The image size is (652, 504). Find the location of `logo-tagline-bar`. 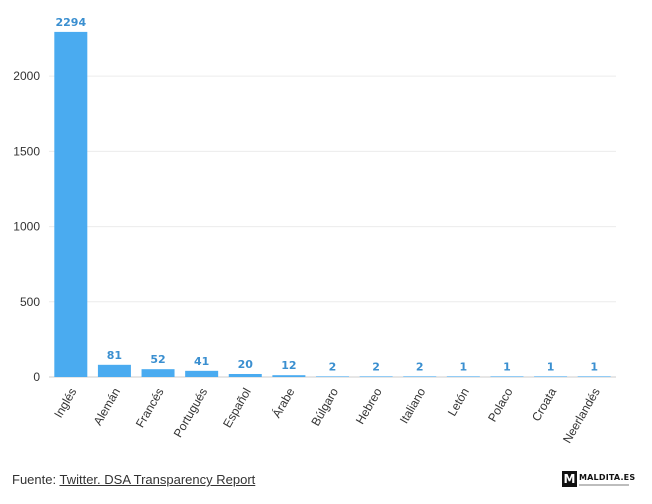

logo-tagline-bar is located at coordinates (604, 484).